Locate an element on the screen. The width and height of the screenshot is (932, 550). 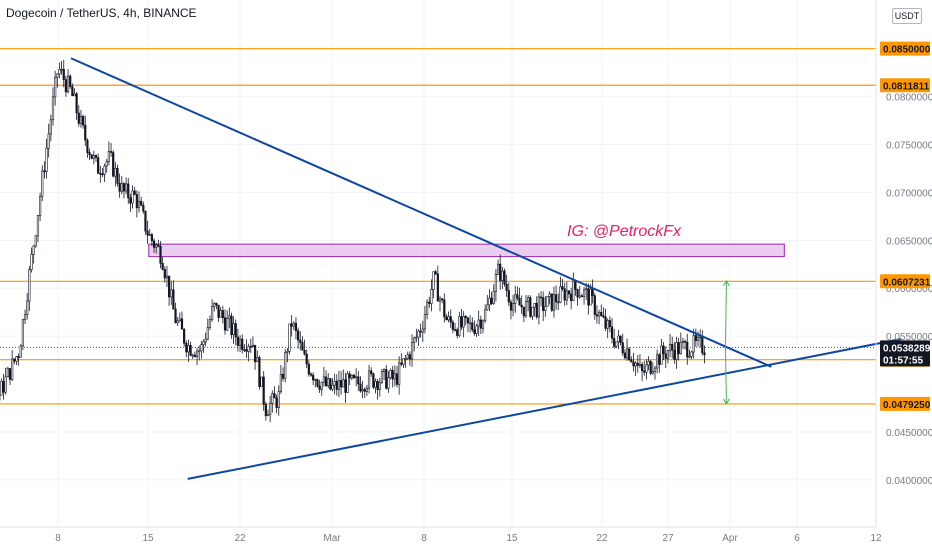
time-axis: 8 15 22 Mar 8 15 22 27 Apr 6 12 is located at coordinates (468, 538).